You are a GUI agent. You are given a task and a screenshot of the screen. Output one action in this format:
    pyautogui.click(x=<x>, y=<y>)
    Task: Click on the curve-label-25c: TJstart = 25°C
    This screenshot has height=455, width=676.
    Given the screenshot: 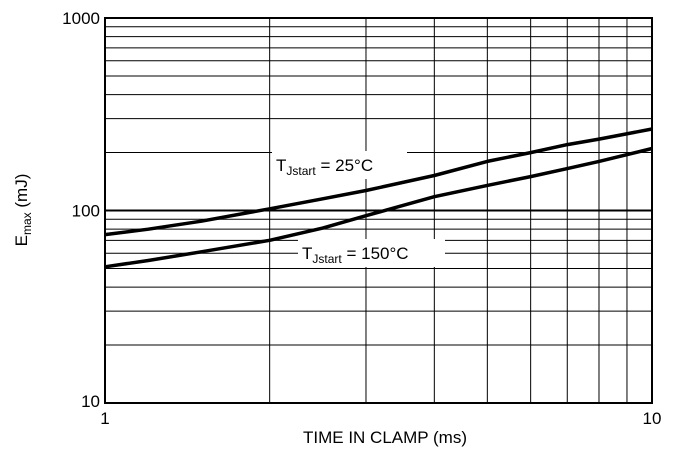 What is the action you would take?
    pyautogui.click(x=324, y=167)
    